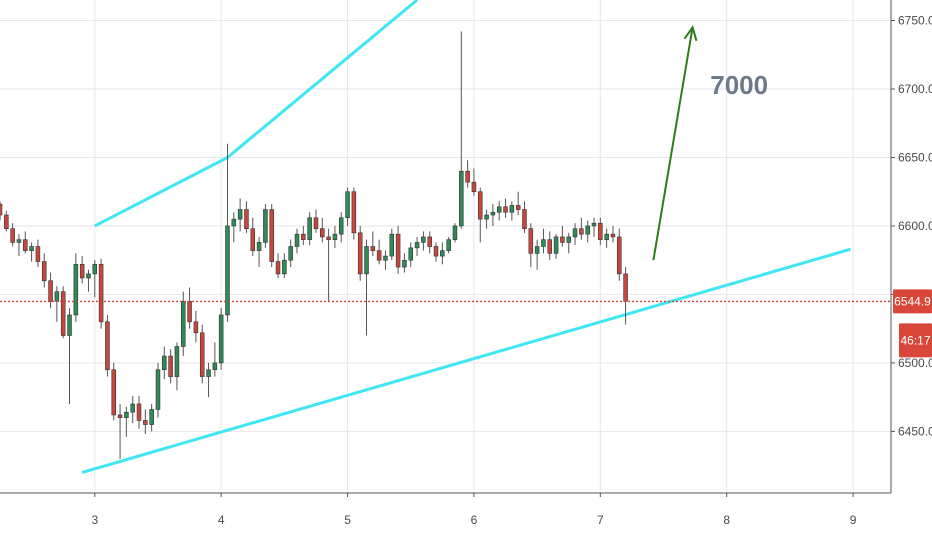 This screenshot has height=550, width=932. What do you see at coordinates (466, 521) in the screenshot?
I see `time-axis-background` at bounding box center [466, 521].